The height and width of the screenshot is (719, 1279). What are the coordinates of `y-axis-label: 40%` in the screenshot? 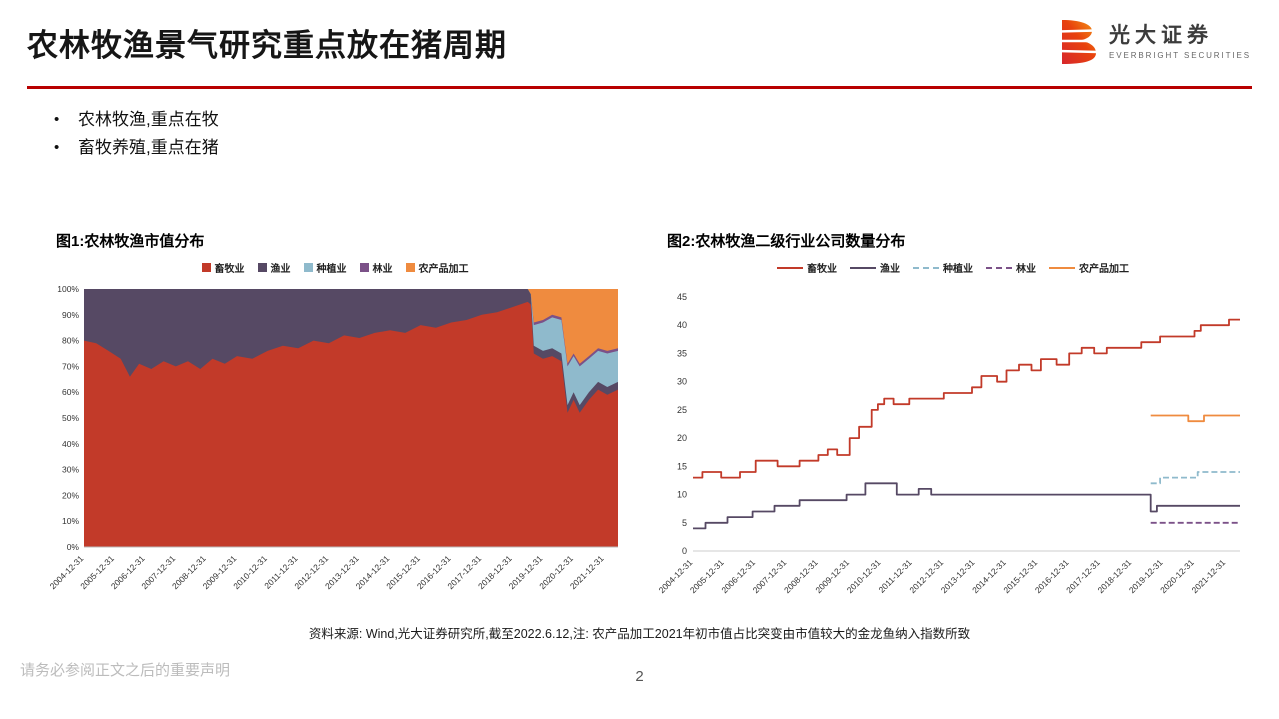 It's located at (70, 444).